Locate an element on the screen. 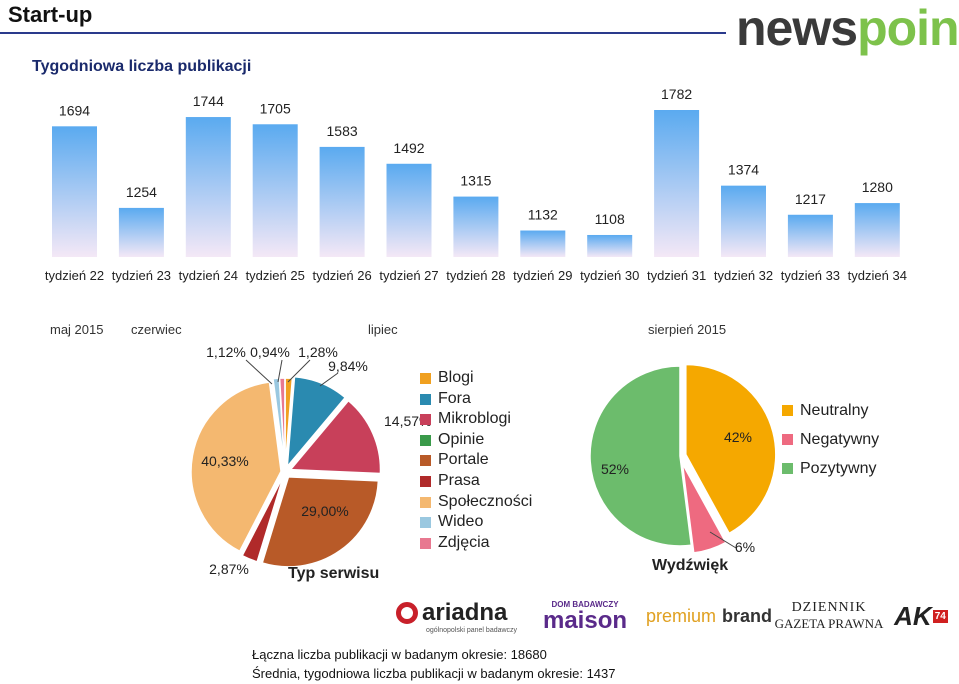 Image resolution: width=959 pixels, height=684 pixels. legend-item: Pozytywny is located at coordinates (830, 468).